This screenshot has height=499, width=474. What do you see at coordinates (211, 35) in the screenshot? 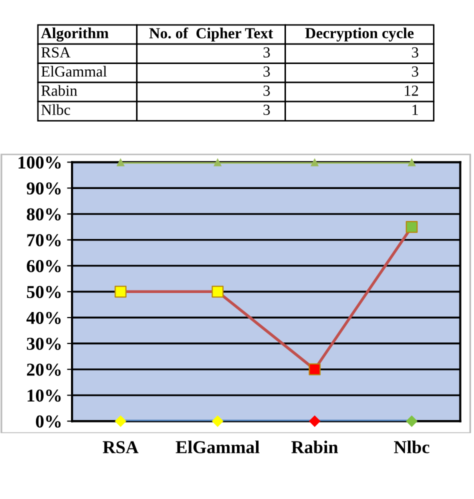
I see `series-label: No. of Cipher Text` at bounding box center [211, 35].